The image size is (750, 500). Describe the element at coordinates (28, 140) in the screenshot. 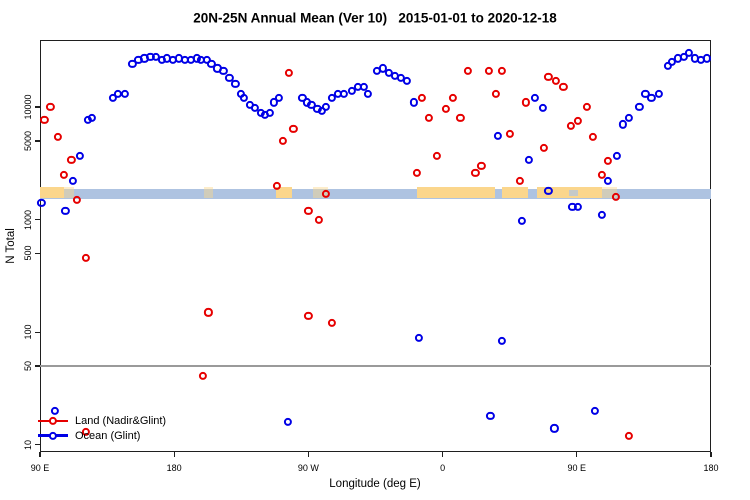

I see `y-tick-label: 5000` at that location.